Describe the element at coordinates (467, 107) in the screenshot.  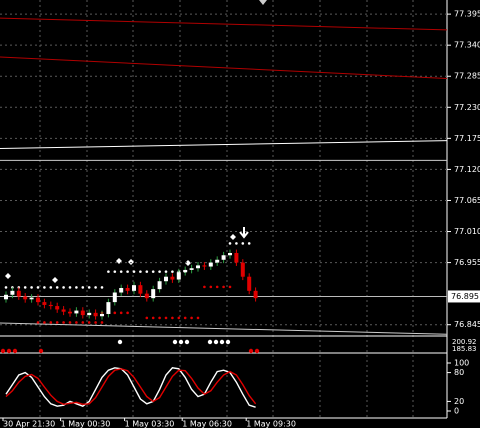
I see `y-tick-label: 77.230` at that location.